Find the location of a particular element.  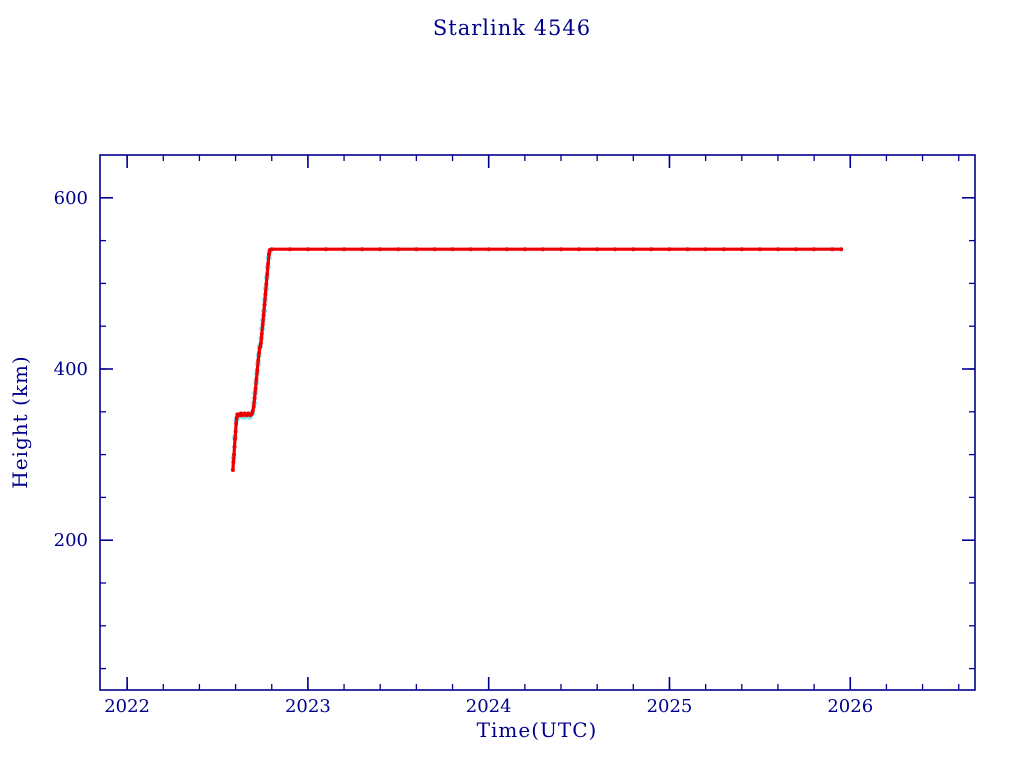

x-tick-label: 2025 is located at coordinates (670, 706).